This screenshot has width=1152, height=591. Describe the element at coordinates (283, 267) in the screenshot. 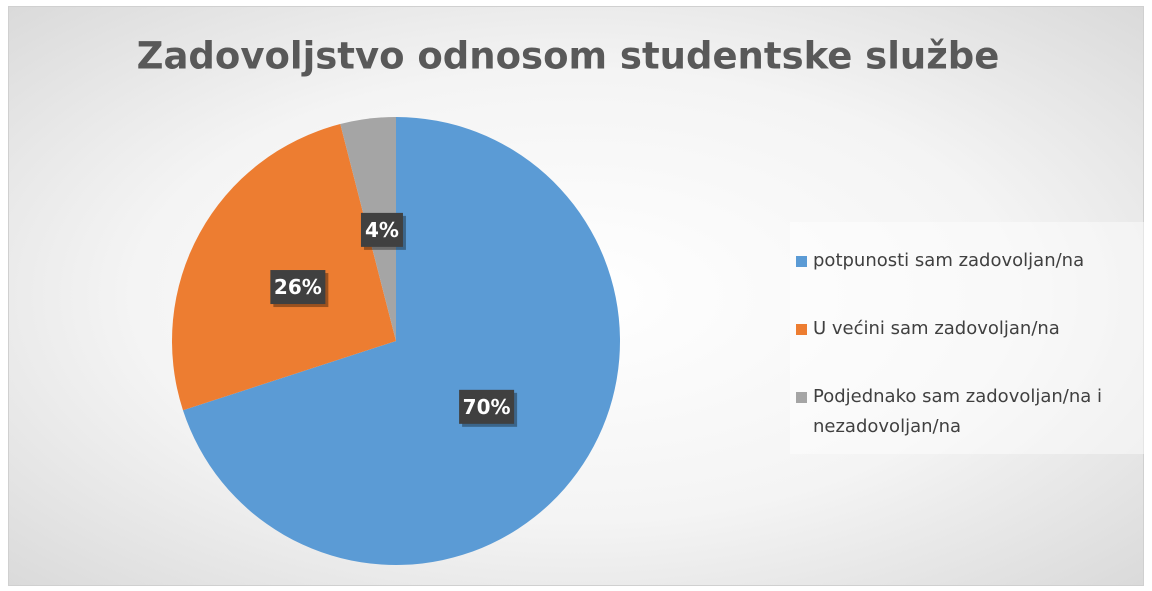

I see `pie-slice` at that location.